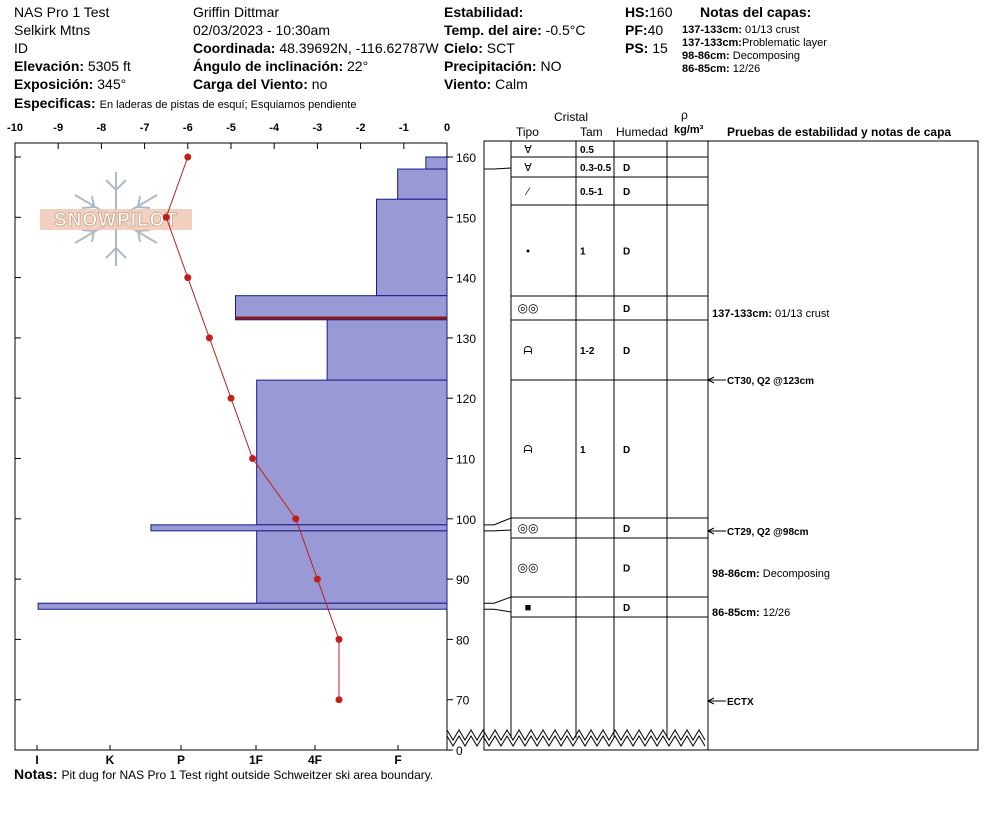 The width and height of the screenshot is (994, 840). I want to click on coordinates: Coordinada: 48.39692N, -116.62787W, so click(316, 48).